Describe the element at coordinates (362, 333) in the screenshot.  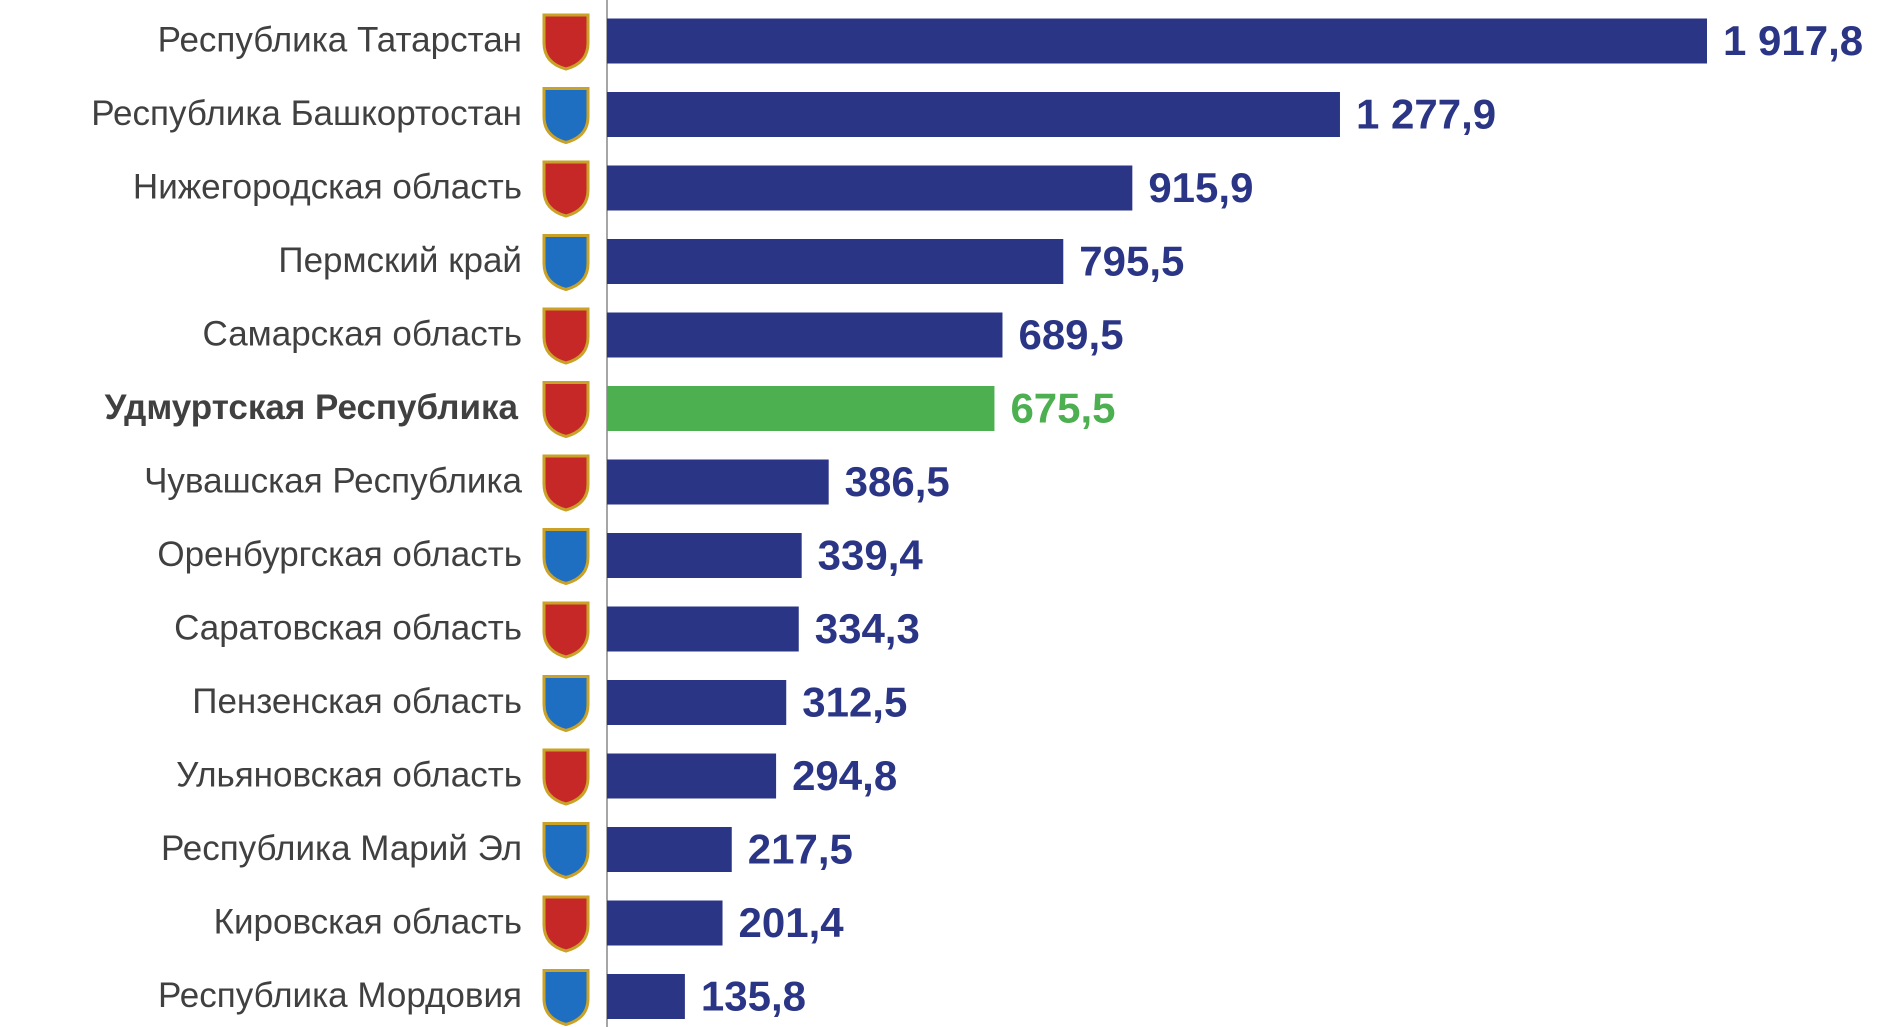
I see `category-label: Самарская область` at that location.